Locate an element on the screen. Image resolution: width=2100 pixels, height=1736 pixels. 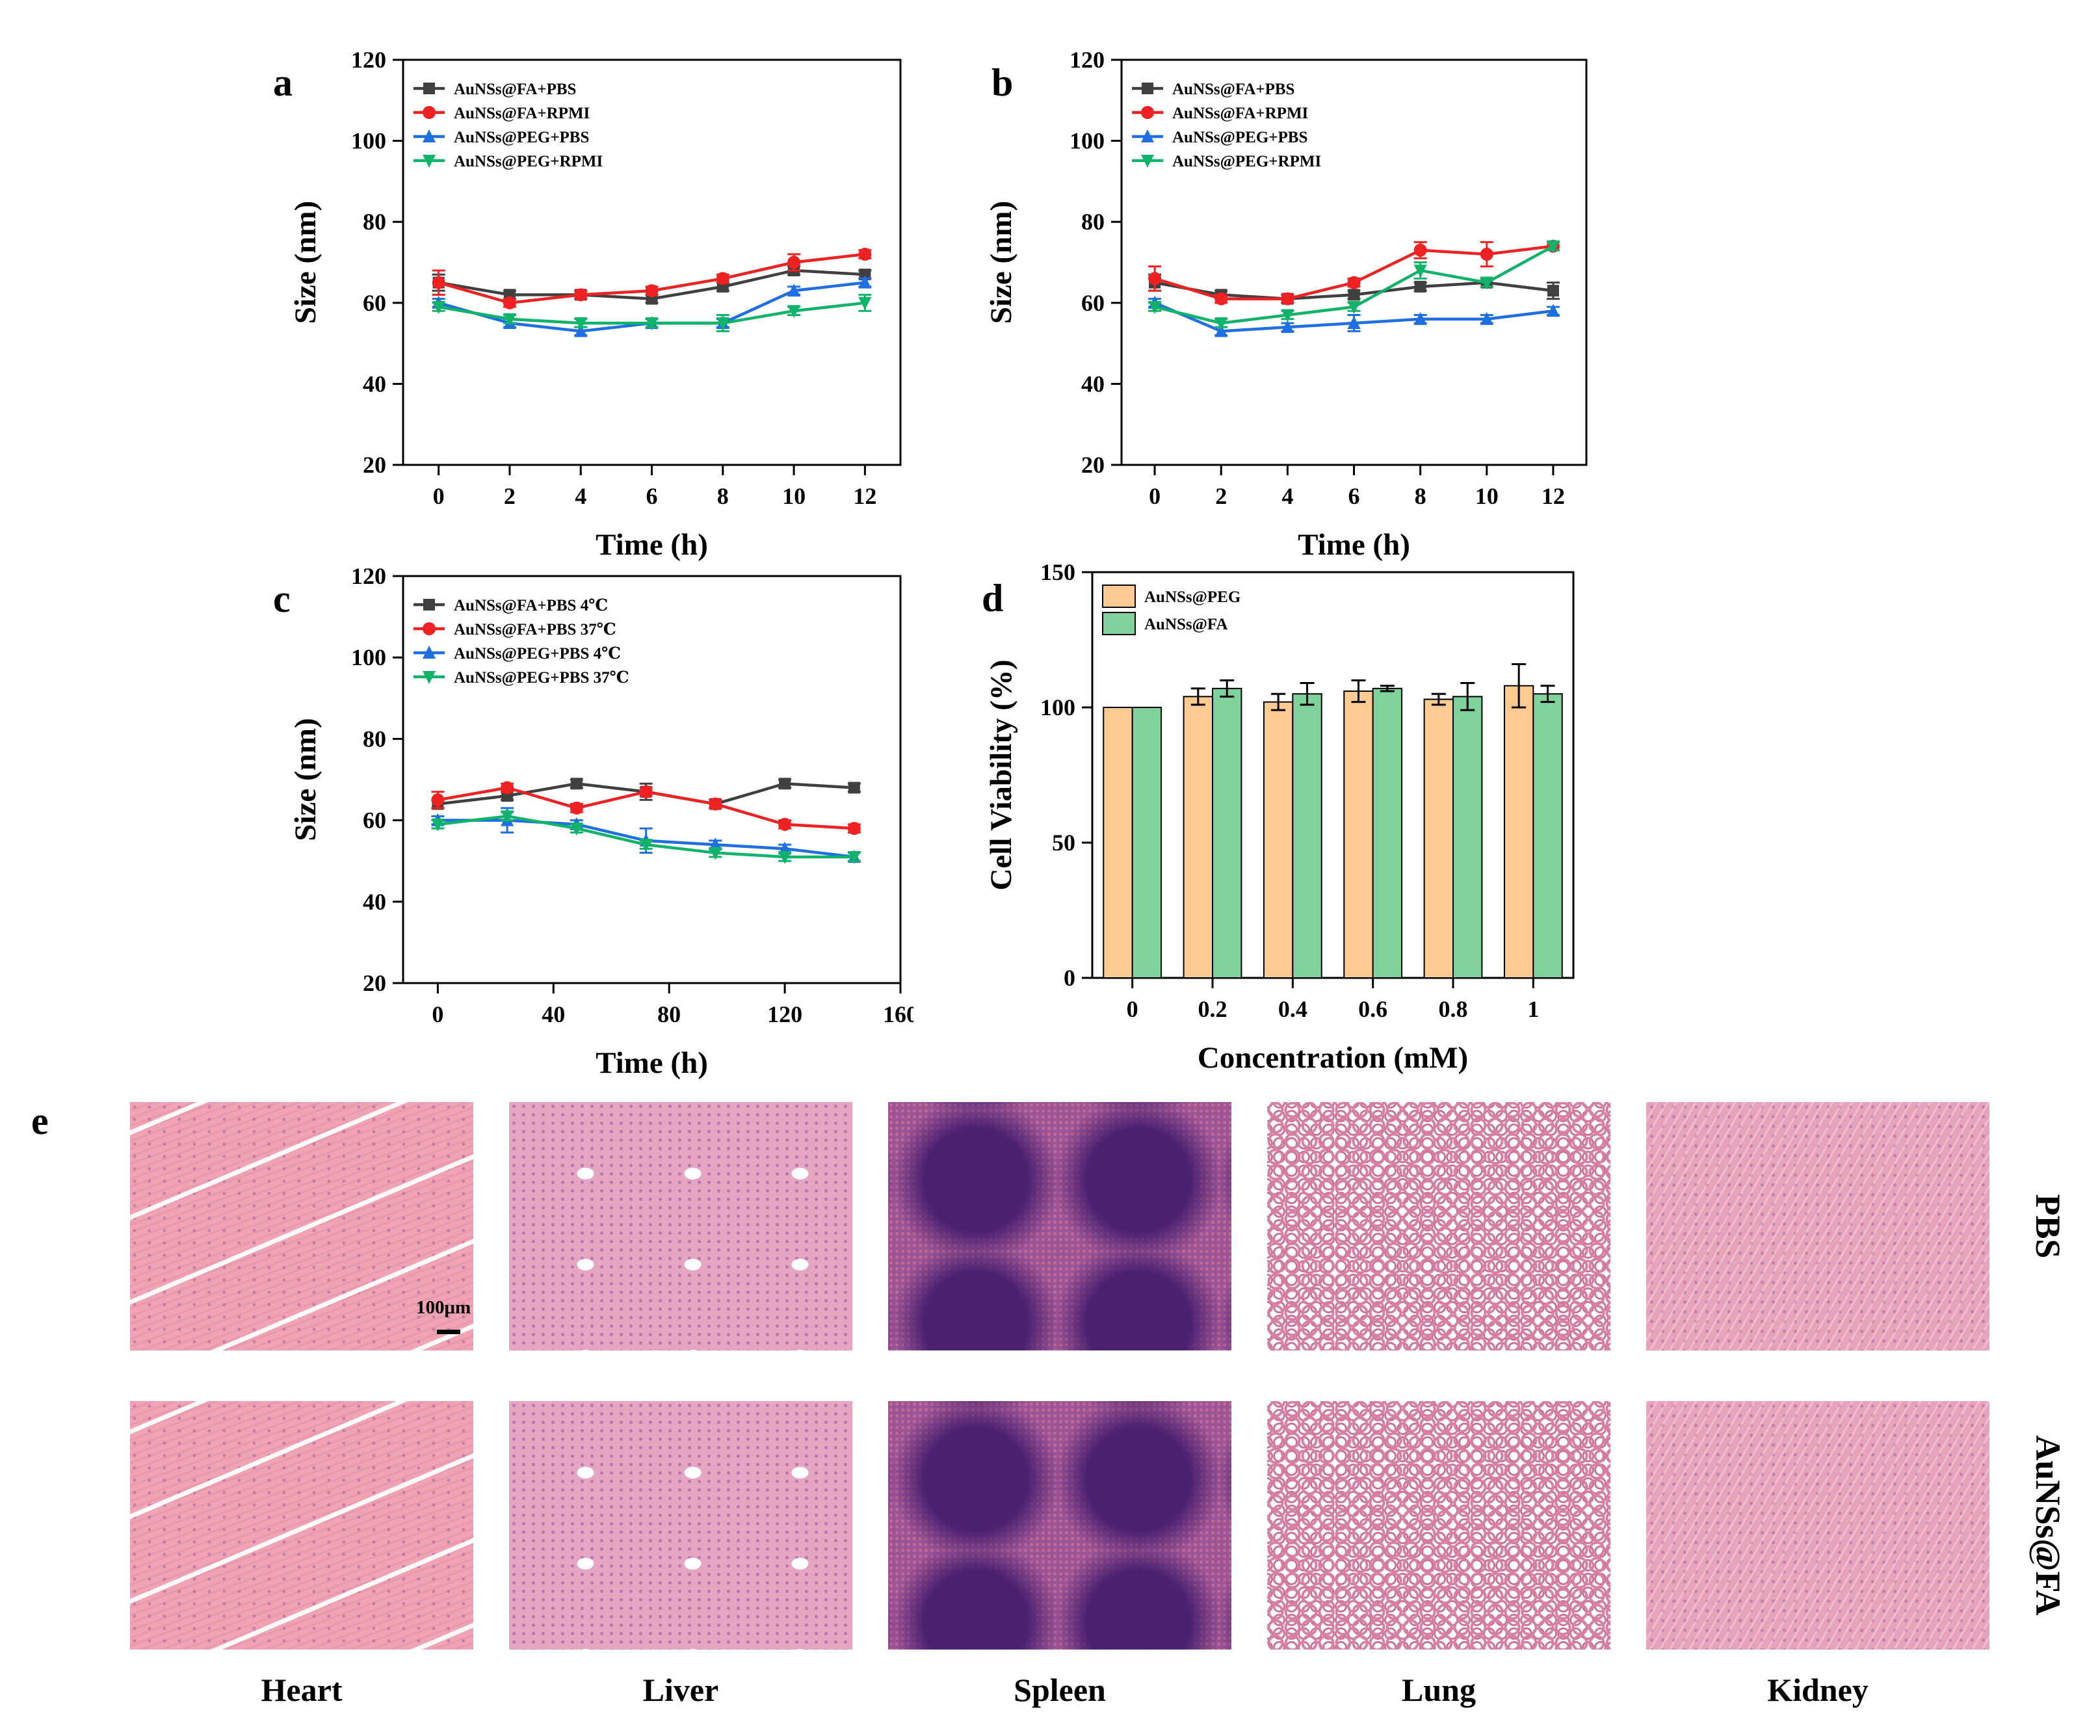
y-tick-label-b-120: 120 is located at coordinates (1087, 60).